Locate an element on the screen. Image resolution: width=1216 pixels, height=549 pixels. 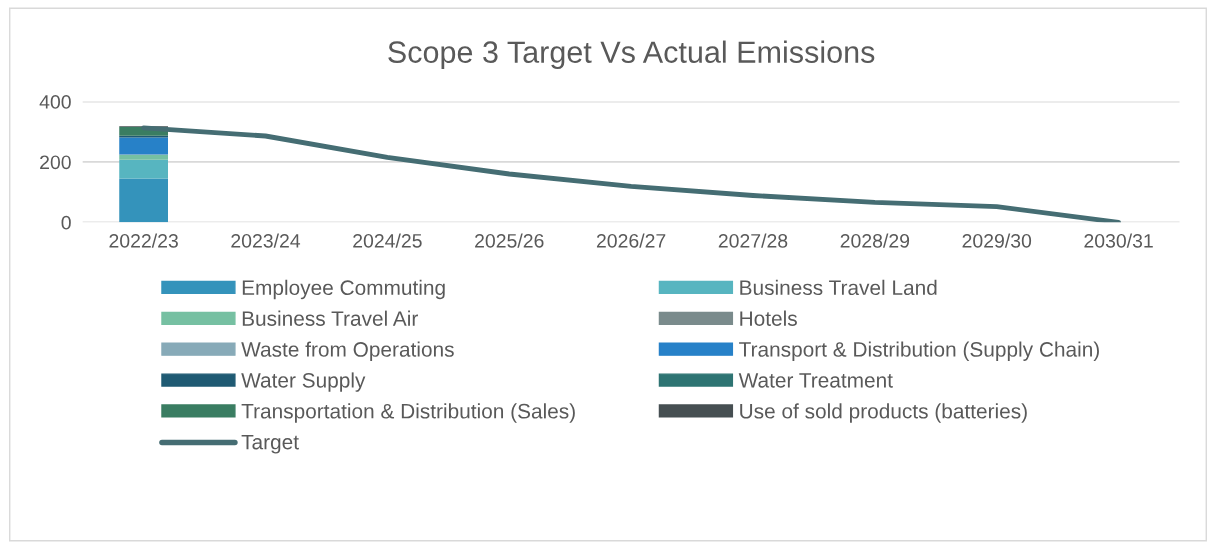
y-tick-label: 400 is located at coordinates (55, 102).